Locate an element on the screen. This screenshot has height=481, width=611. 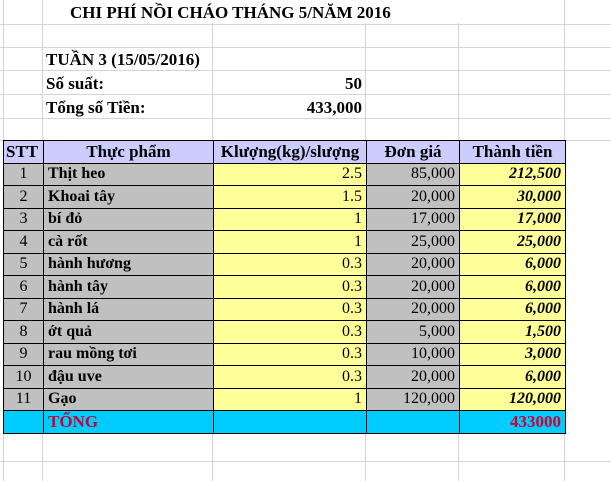
cell-amount: 25,000 is located at coordinates (512, 242).